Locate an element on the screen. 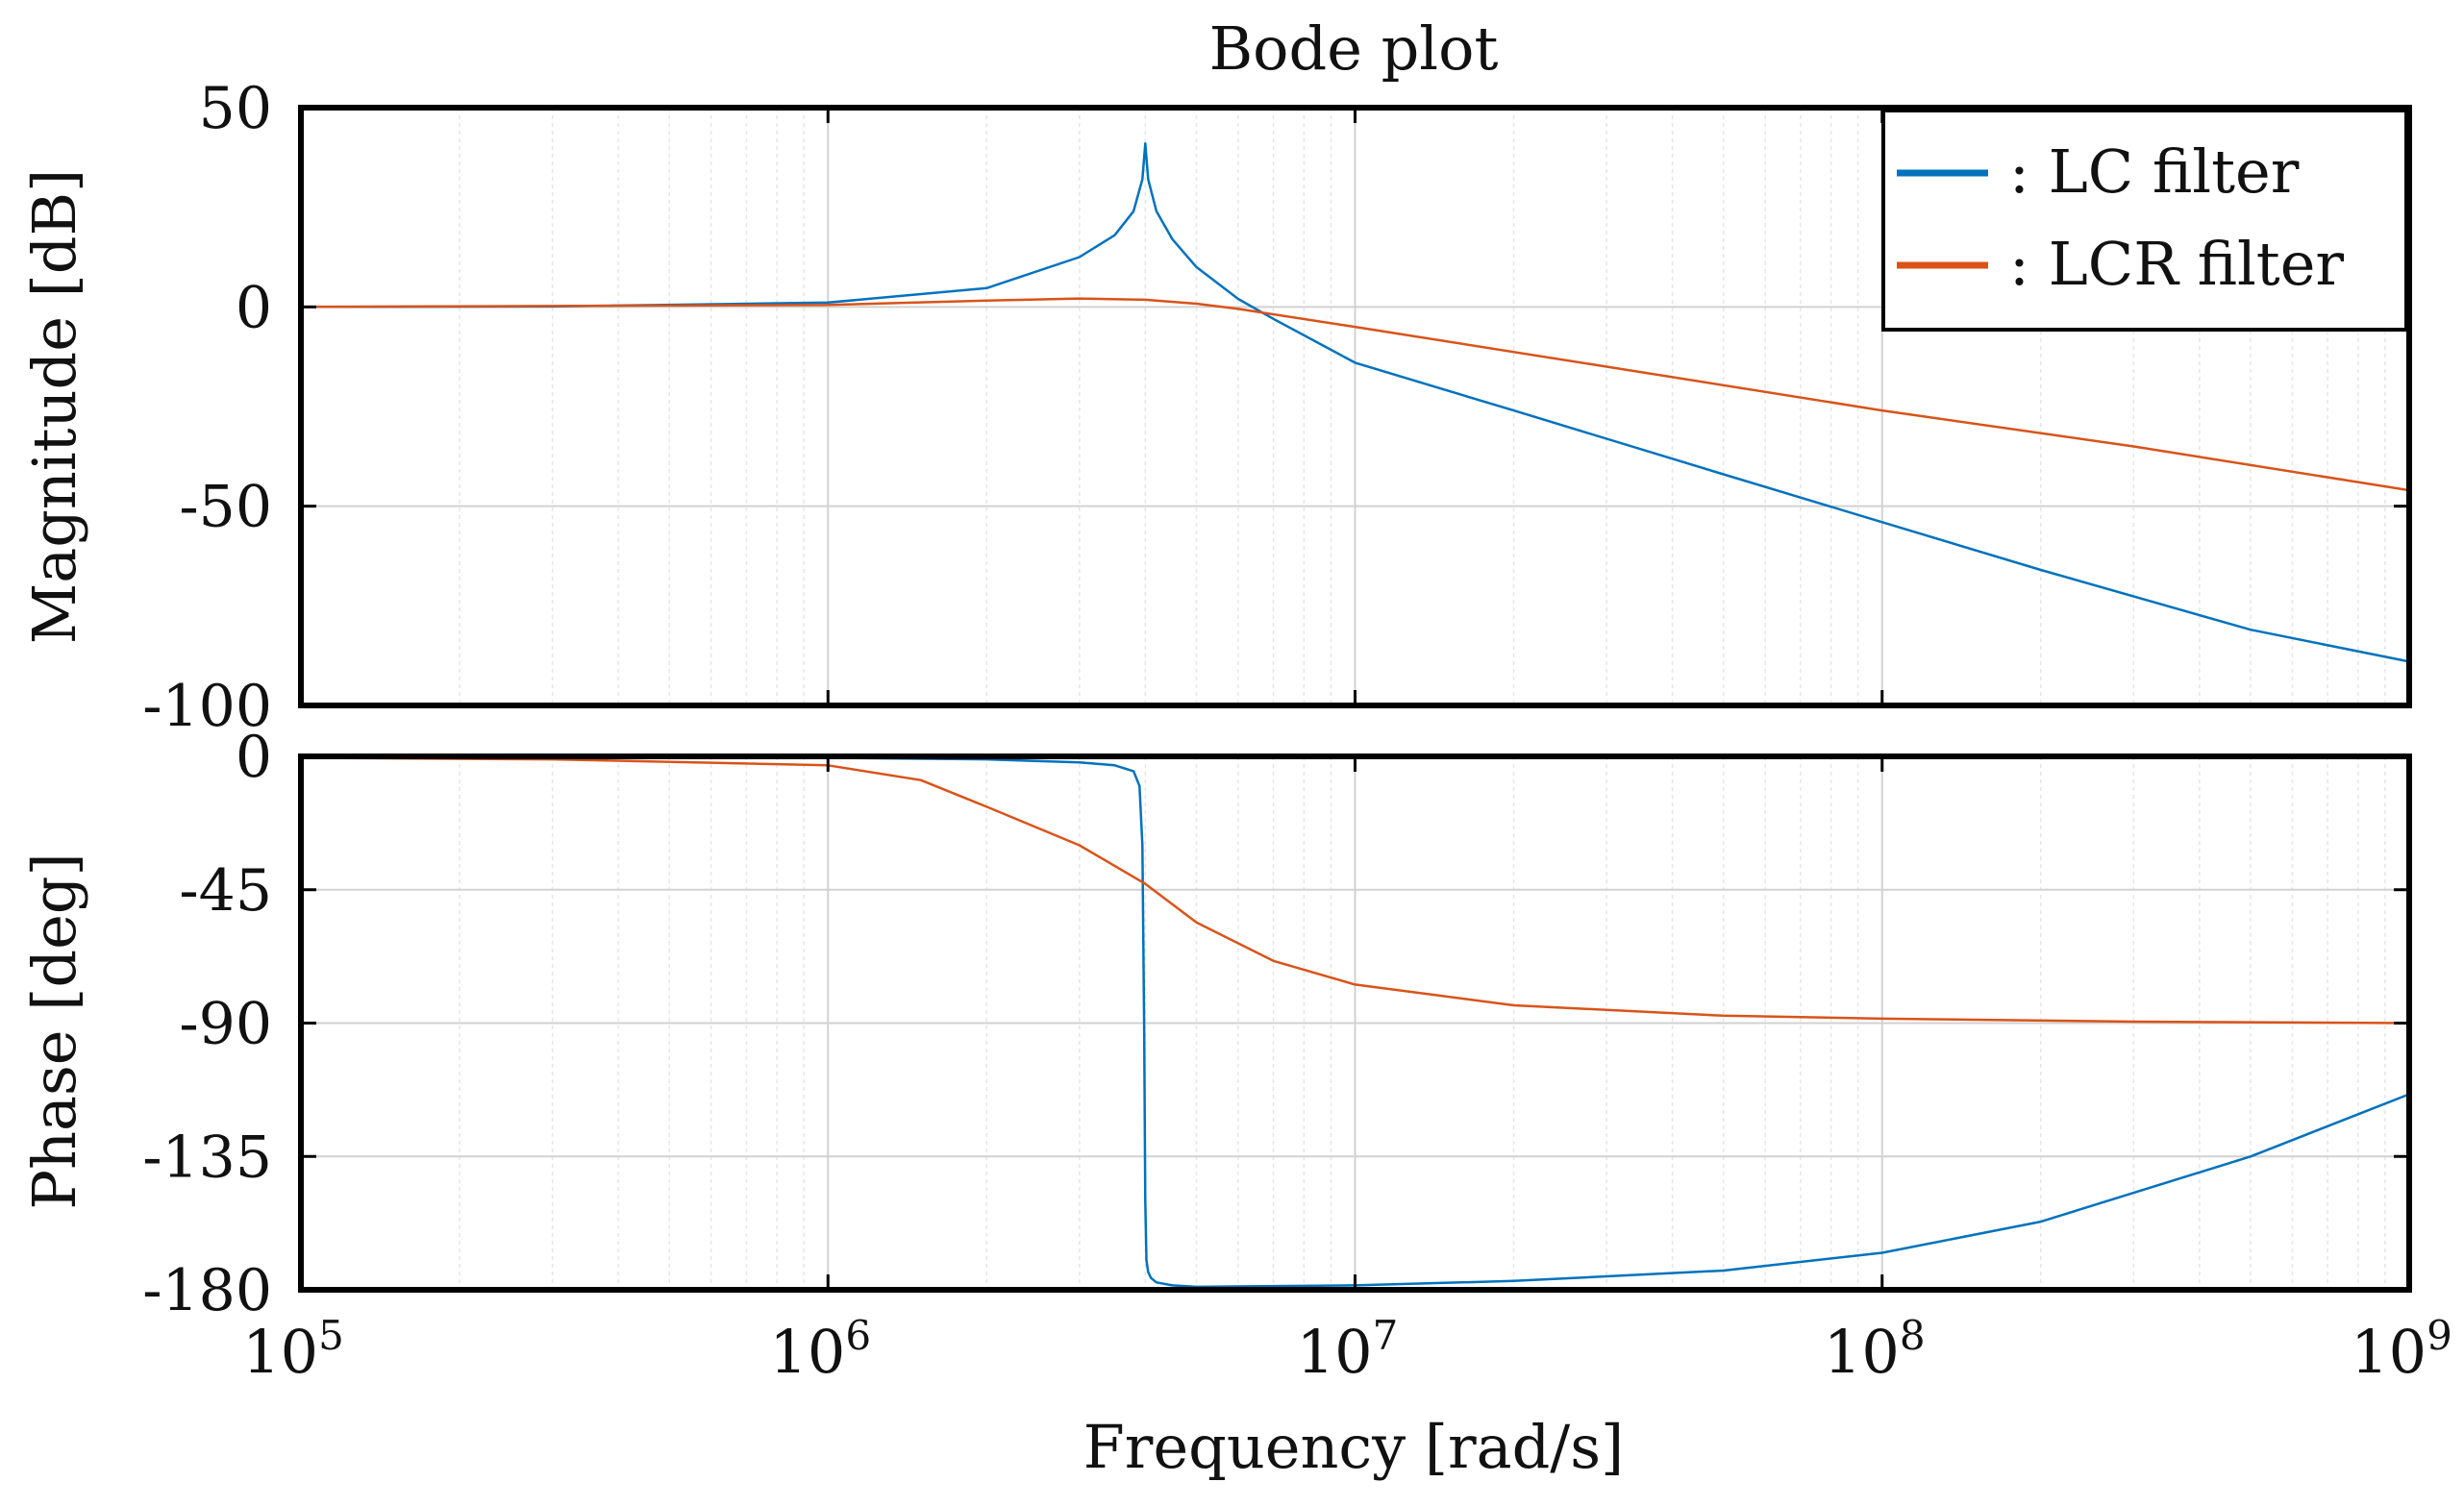  magnitude-y-tick-label: 50 is located at coordinates (235, 108).